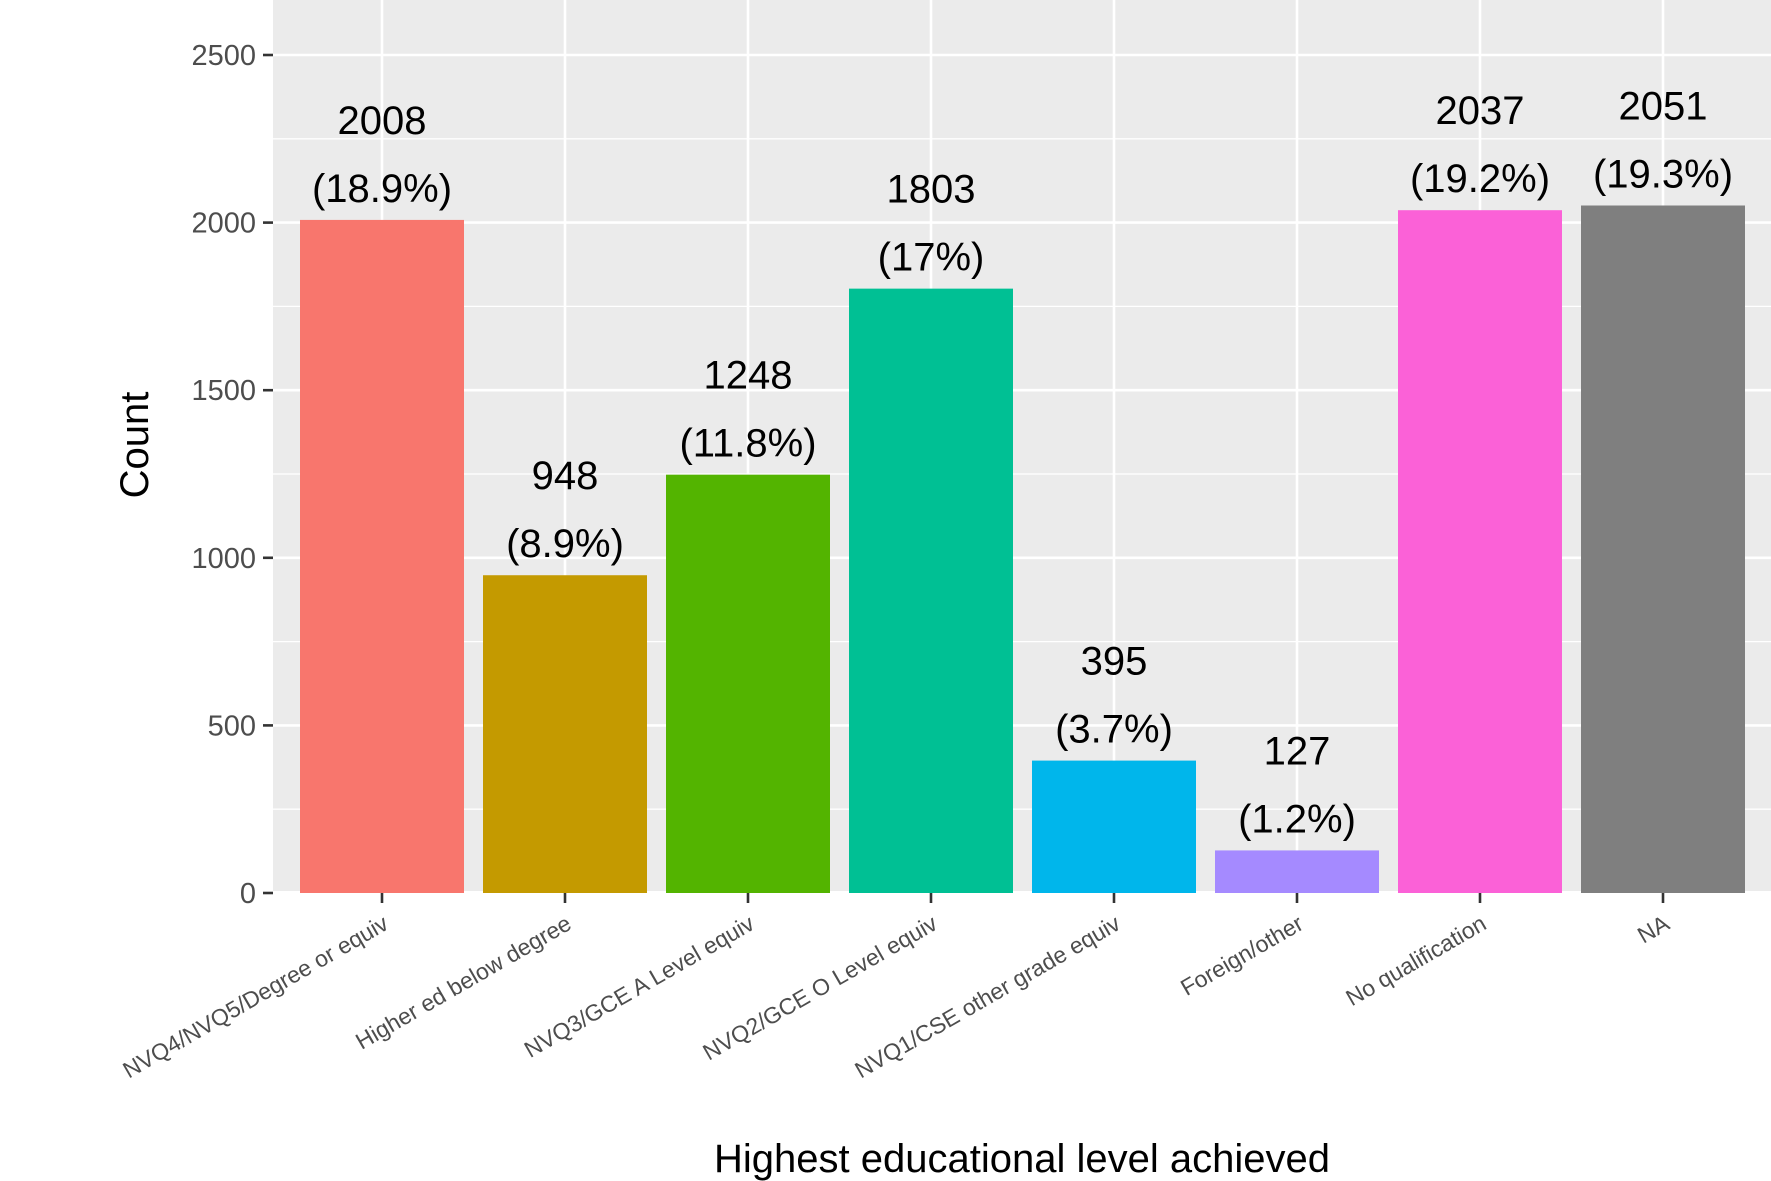  I want to click on y-tick-label: 1500, so click(223, 391).